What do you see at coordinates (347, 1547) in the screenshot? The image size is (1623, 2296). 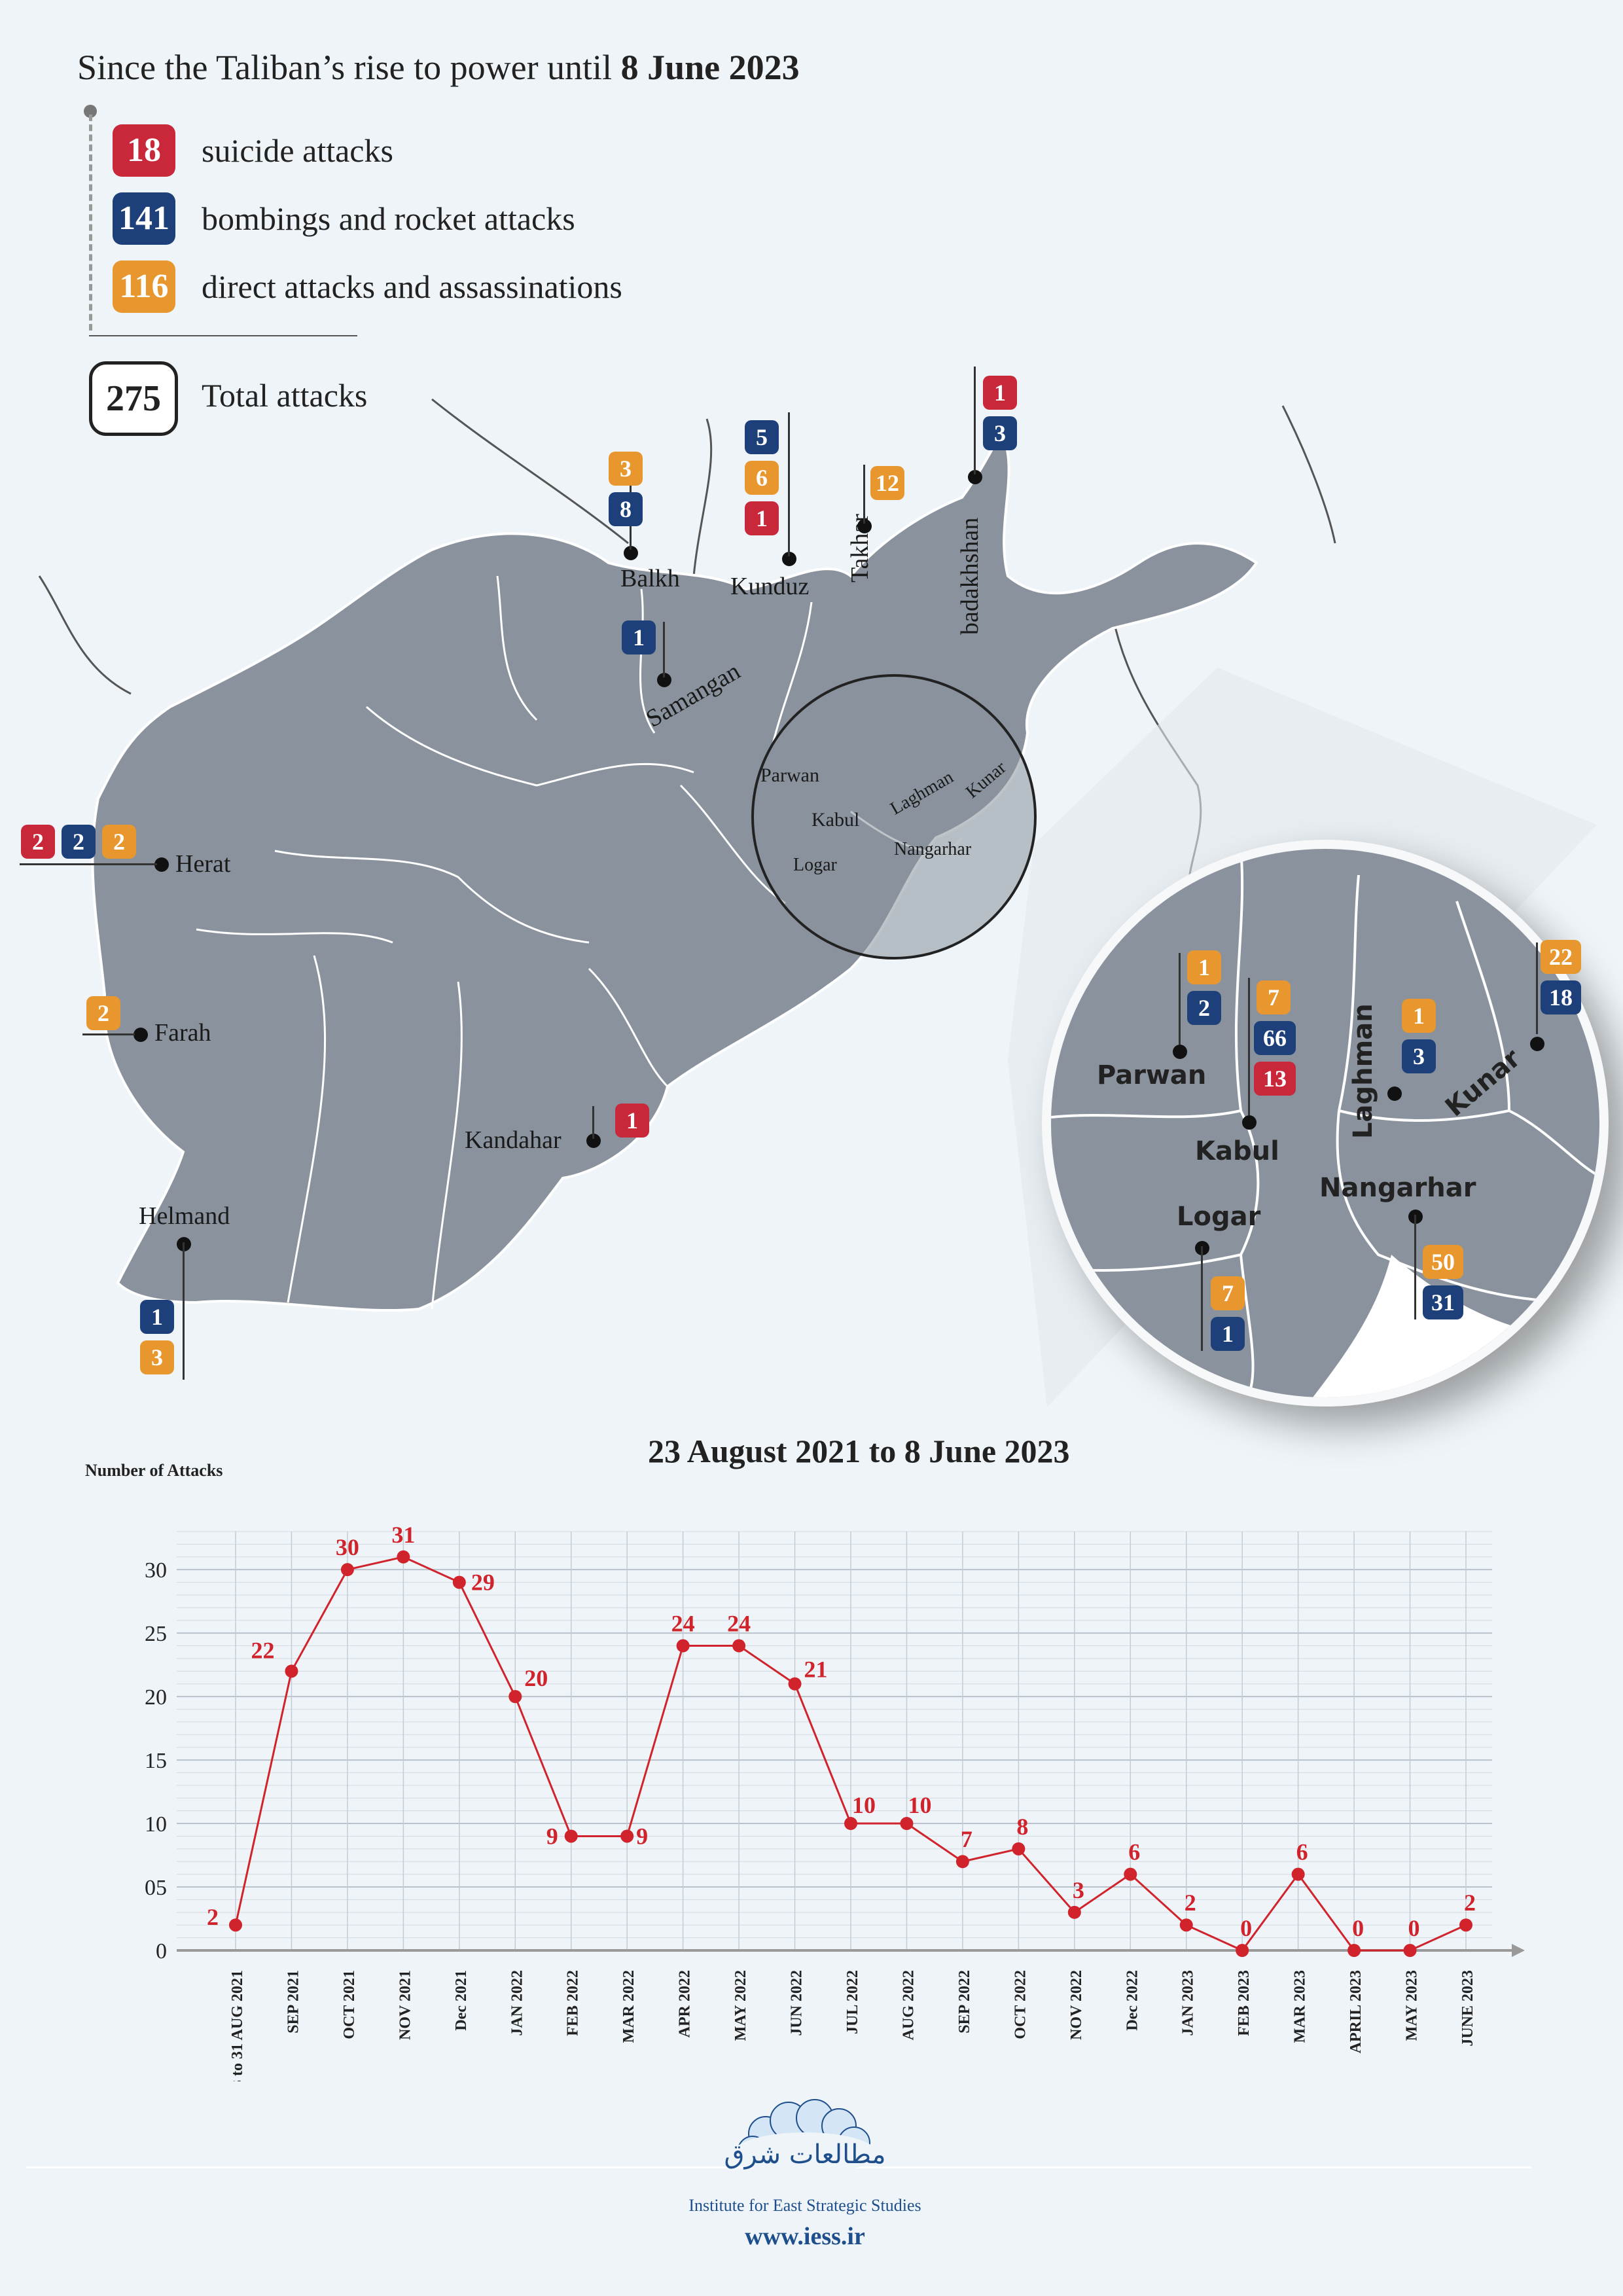 I see `data-label: 30` at bounding box center [347, 1547].